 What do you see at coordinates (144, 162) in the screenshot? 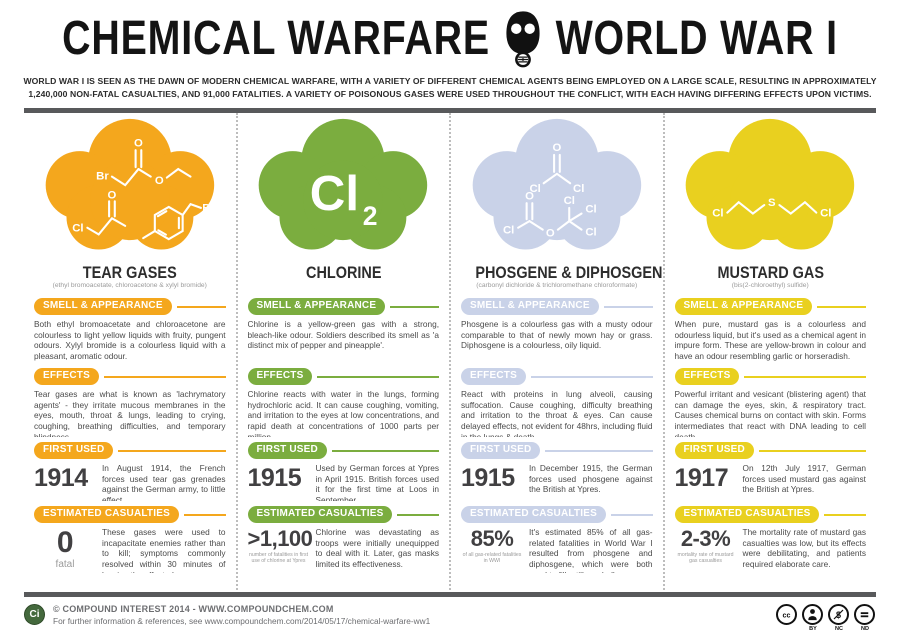
I see `molecule-ethyl-bromoacetate: Br O O` at bounding box center [144, 162].